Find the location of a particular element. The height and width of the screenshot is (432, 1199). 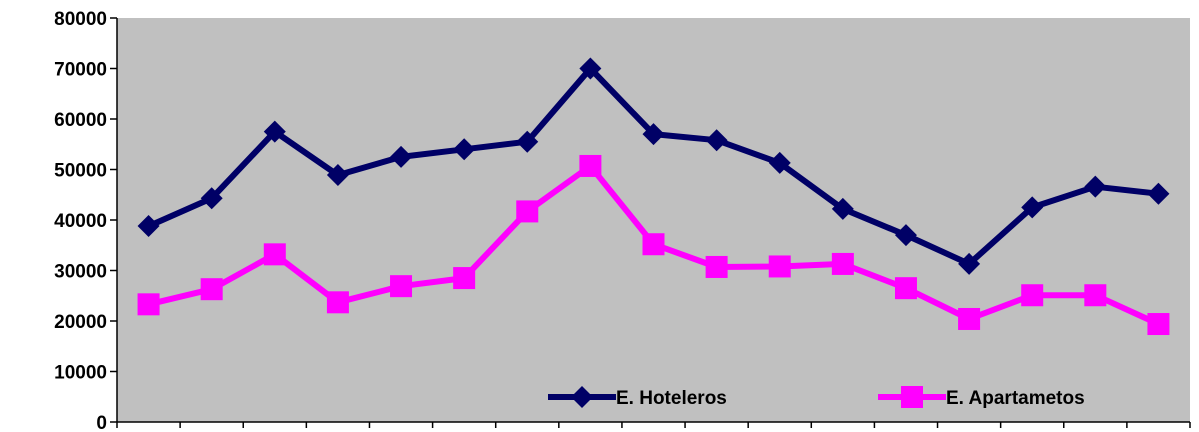

legend: E. Hoteleros E. Apartametos is located at coordinates (816, 397).